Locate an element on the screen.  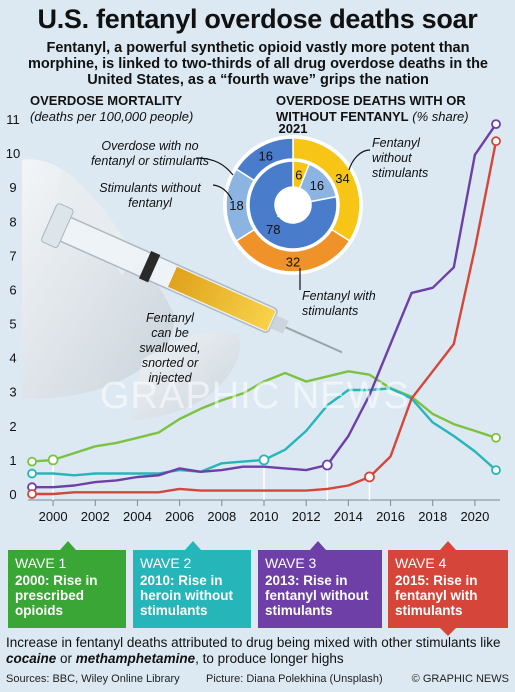
series-point-heroin is located at coordinates (496, 470).